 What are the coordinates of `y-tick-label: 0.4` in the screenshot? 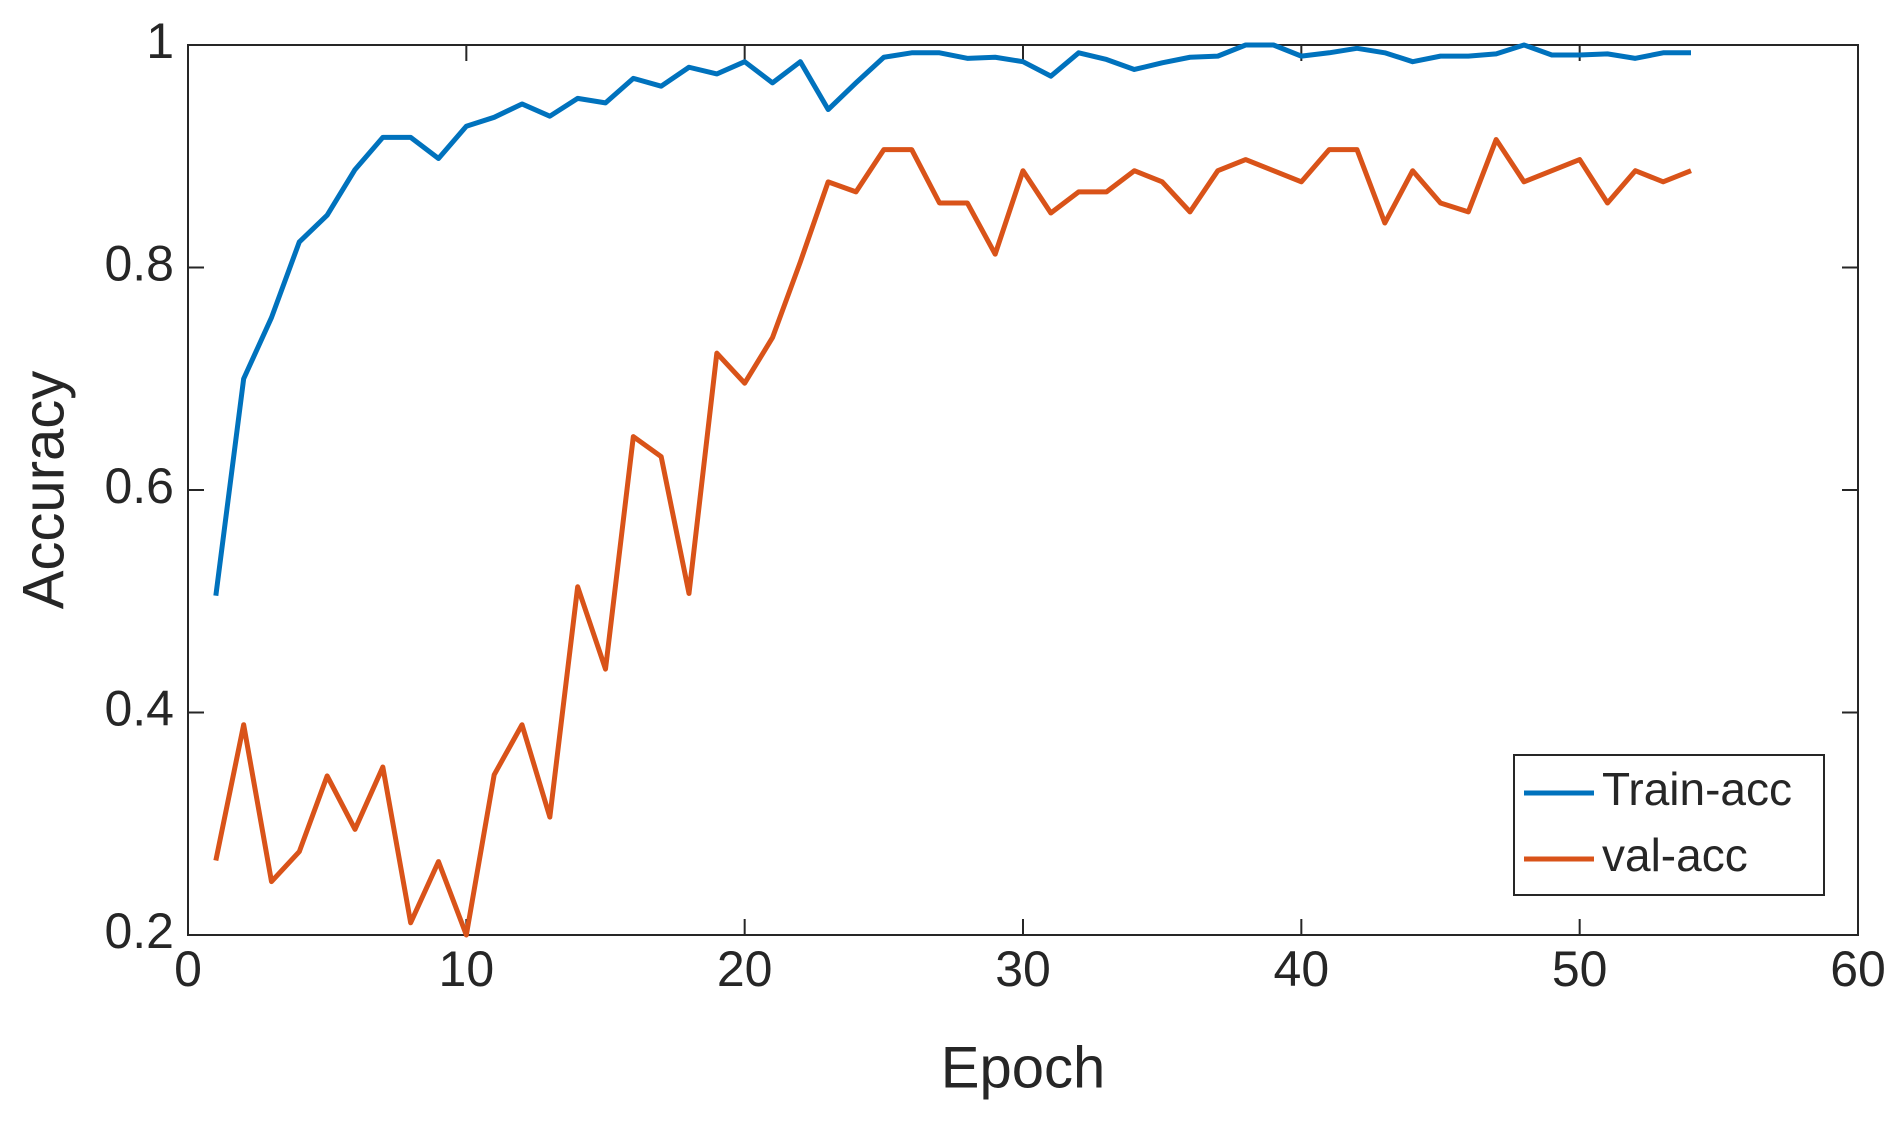 It's located at (139, 709).